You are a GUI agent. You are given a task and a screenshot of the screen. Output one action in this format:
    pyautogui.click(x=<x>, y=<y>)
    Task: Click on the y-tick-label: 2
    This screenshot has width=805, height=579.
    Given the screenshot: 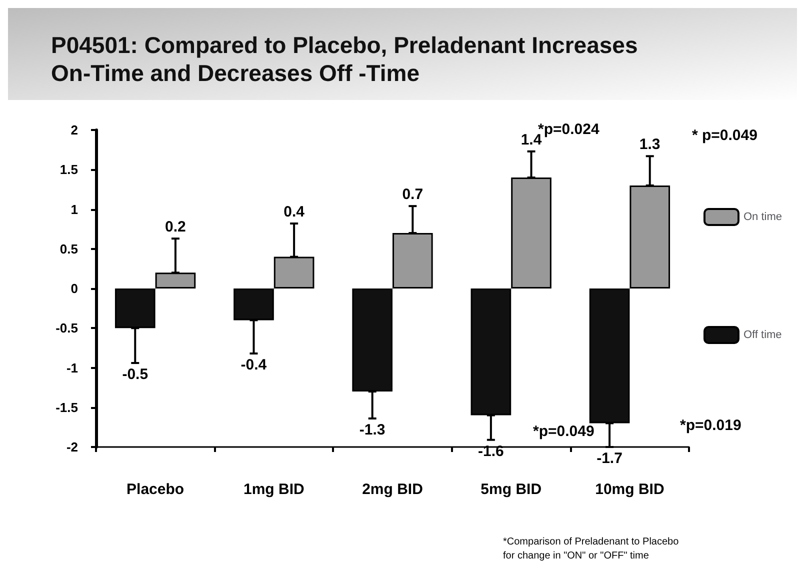 What is the action you would take?
    pyautogui.click(x=74, y=130)
    